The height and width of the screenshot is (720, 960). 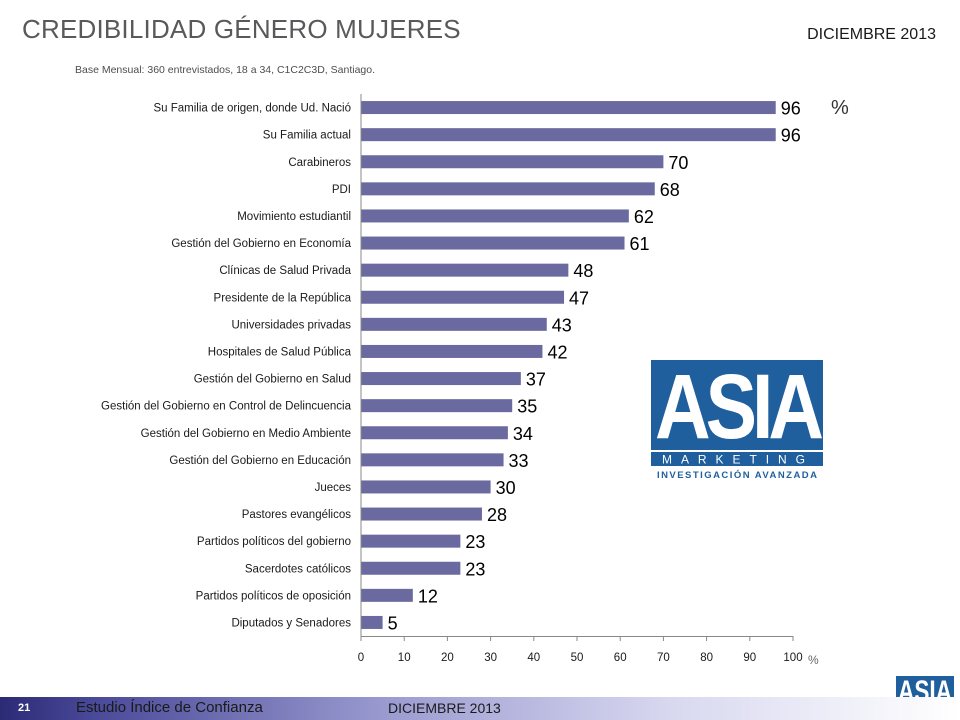 I want to click on data-label: 47, so click(x=579, y=298).